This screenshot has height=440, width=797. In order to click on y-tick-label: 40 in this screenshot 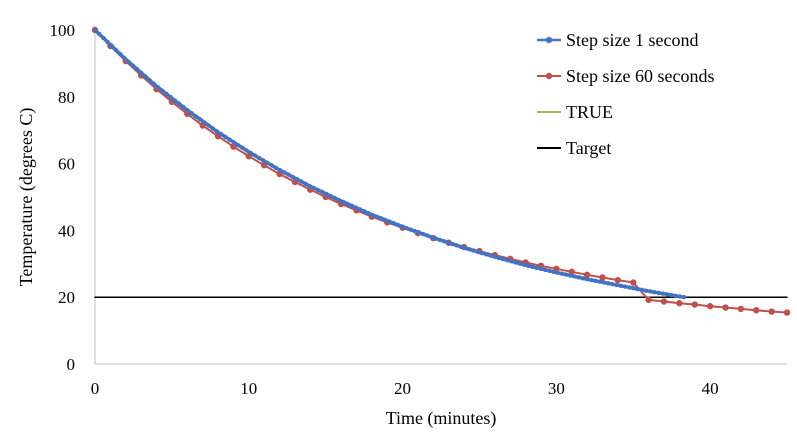, I will do `click(66, 230)`.